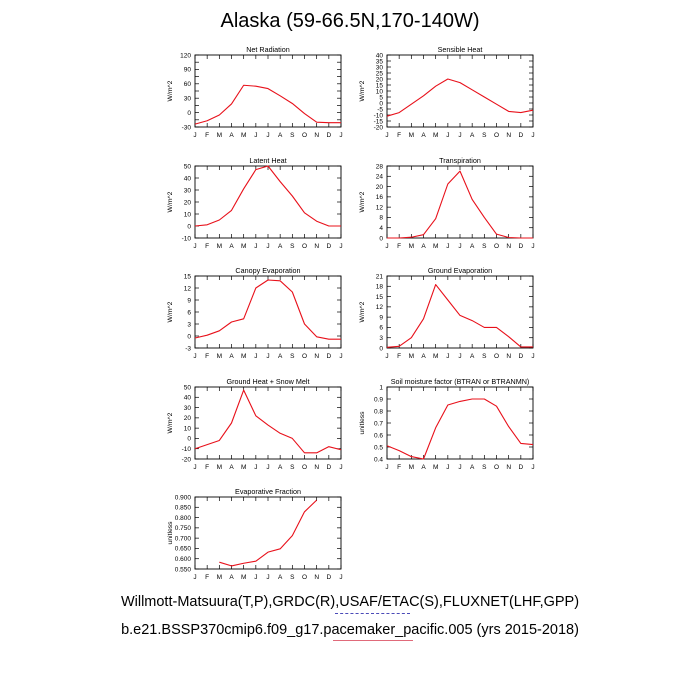 The image size is (700, 700). What do you see at coordinates (399, 356) in the screenshot?
I see `x-tick-label: F` at bounding box center [399, 356].